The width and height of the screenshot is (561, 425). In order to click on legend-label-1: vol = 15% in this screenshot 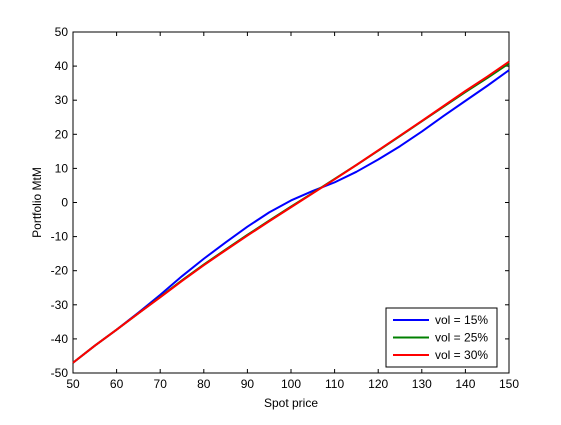, I will do `click(461, 320)`.